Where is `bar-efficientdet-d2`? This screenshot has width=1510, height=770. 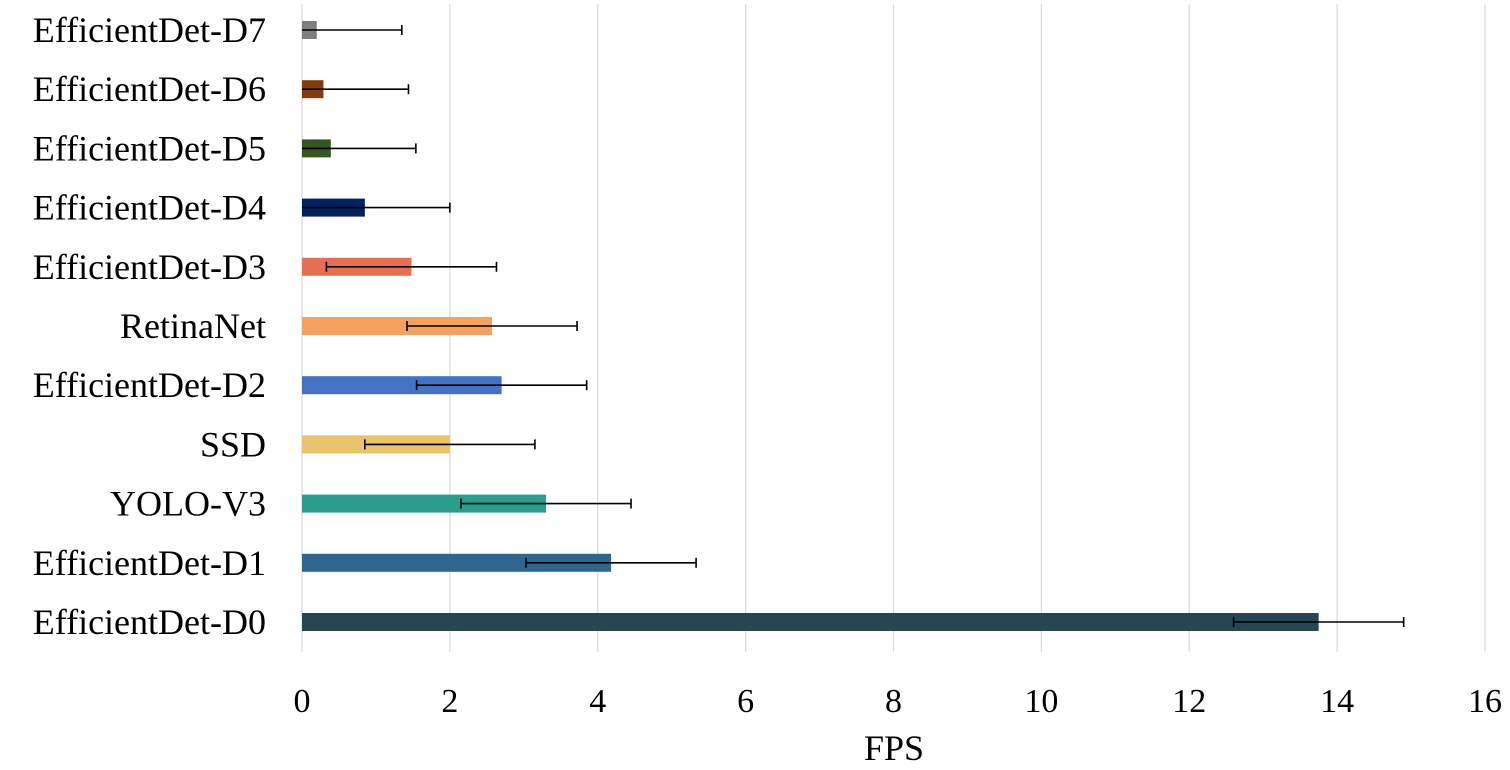 bar-efficientdet-d2 is located at coordinates (402, 385).